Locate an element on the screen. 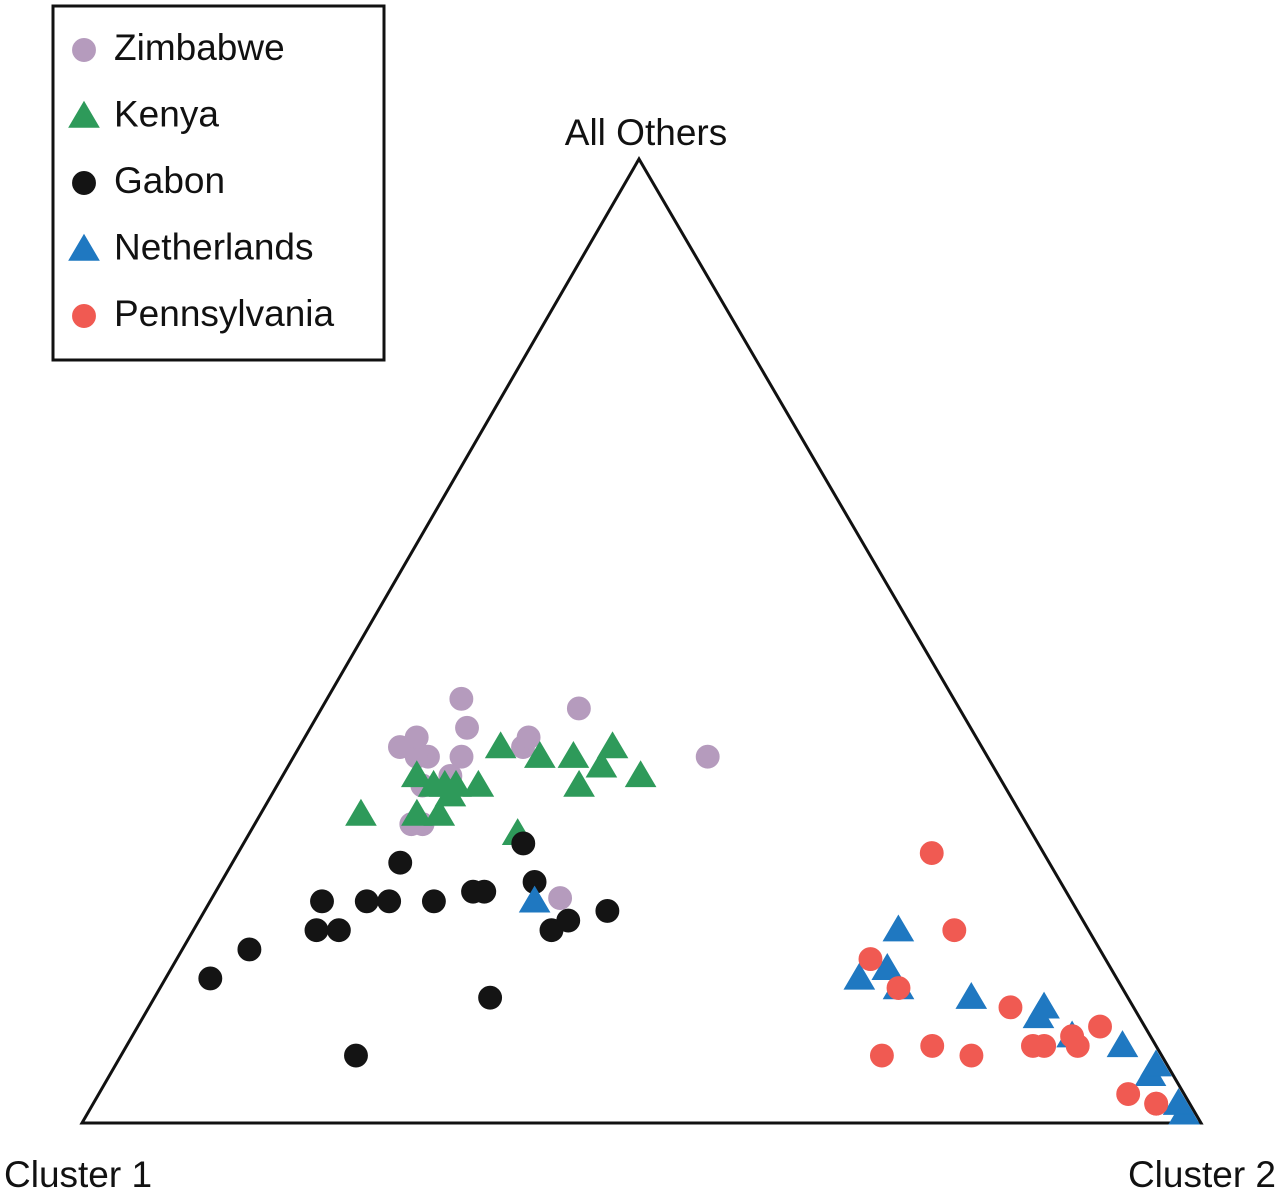  series-netherlands is located at coordinates (859, 1005).